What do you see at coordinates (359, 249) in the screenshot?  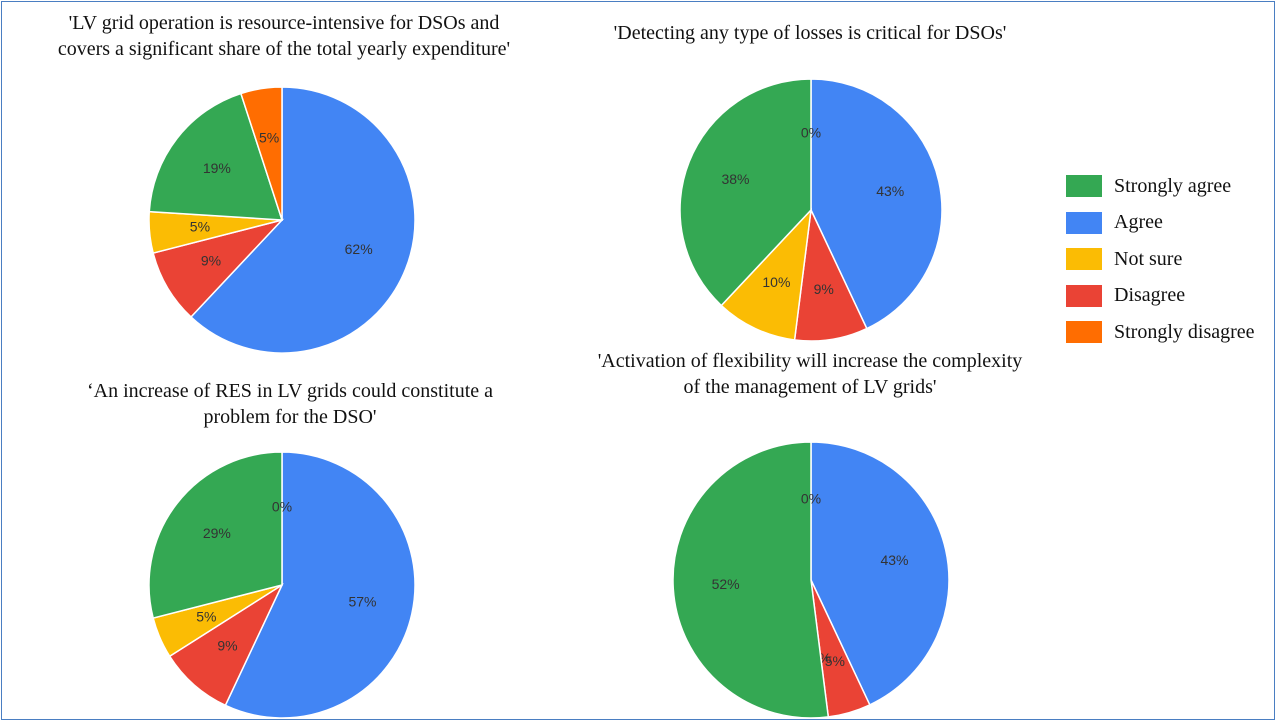 I see `data-label-agree: 62%` at bounding box center [359, 249].